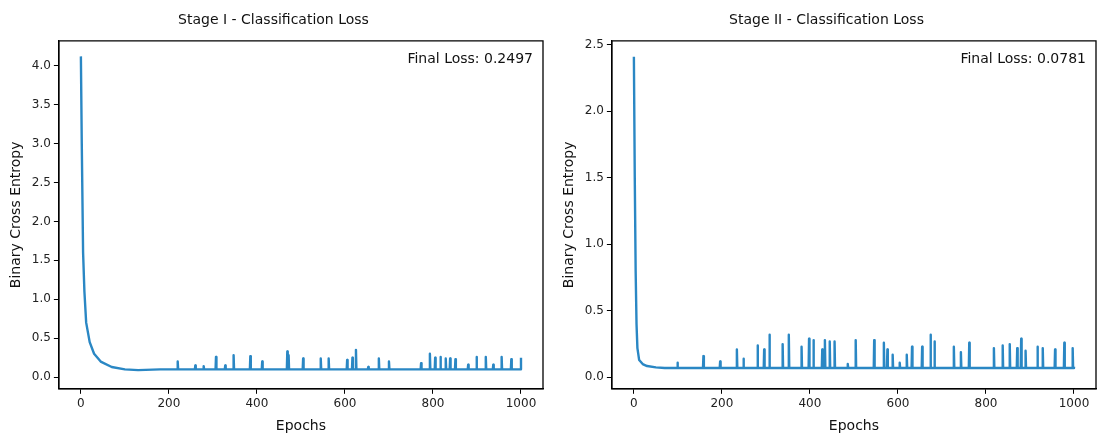 The height and width of the screenshot is (441, 1106). I want to click on y-tick-label: 3.5, so click(41, 103).